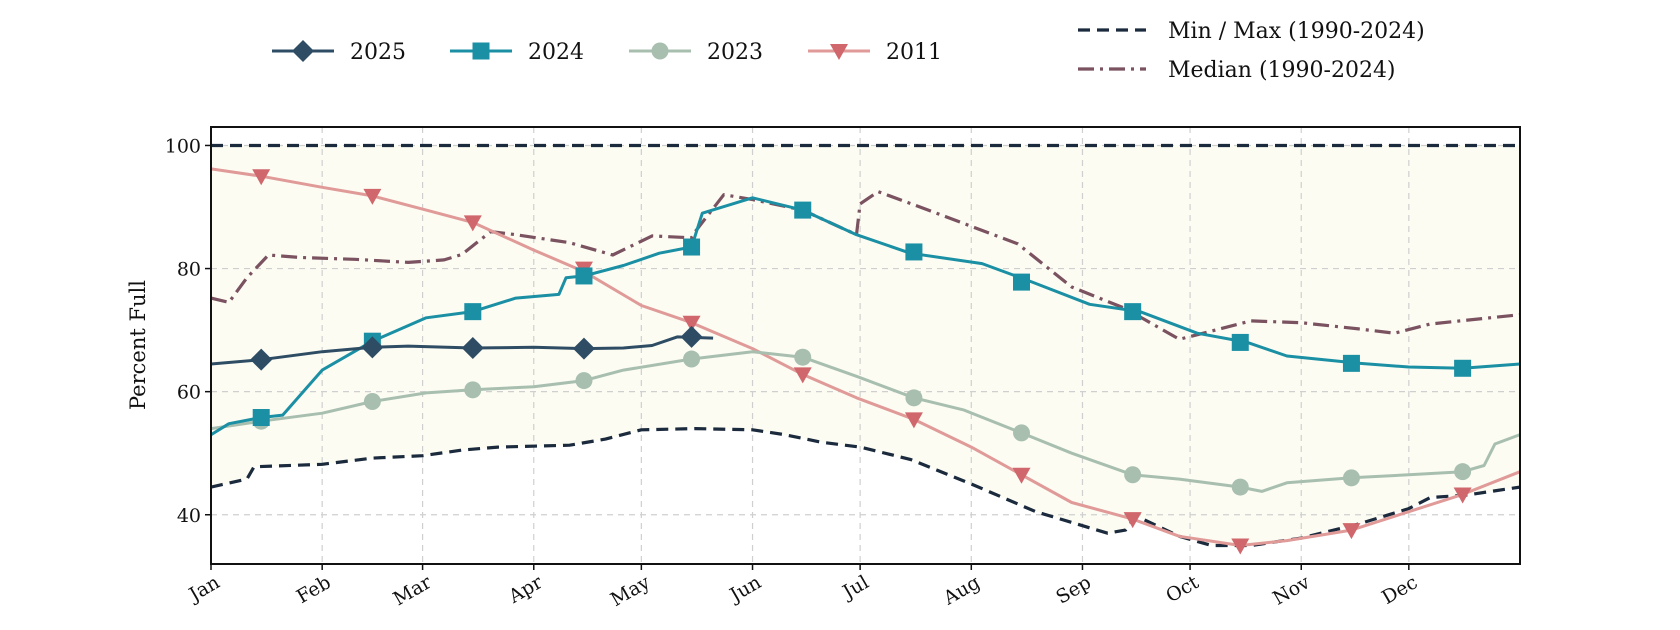 The height and width of the screenshot is (630, 1680). I want to click on x-tick-label-jun: Jun, so click(745, 589).